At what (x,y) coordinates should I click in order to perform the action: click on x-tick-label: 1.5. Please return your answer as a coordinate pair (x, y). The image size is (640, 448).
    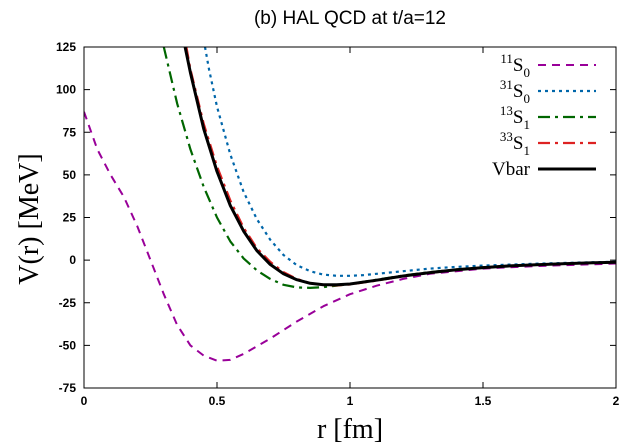
    Looking at the image, I should click on (483, 401).